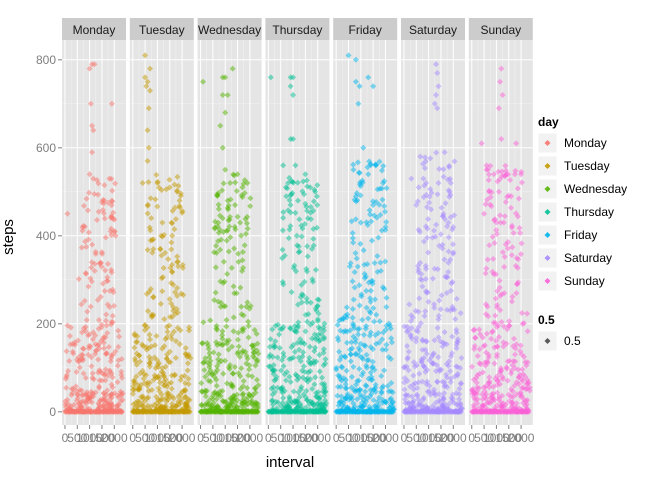  What do you see at coordinates (268, 438) in the screenshot?
I see `x-tick-label: 0` at bounding box center [268, 438].